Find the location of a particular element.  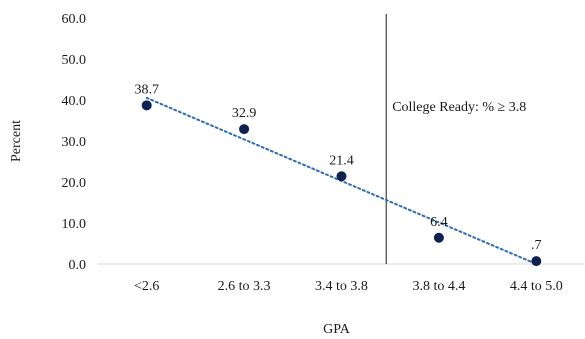

x-tick-label: 4.4 to 5.0 is located at coordinates (536, 286).